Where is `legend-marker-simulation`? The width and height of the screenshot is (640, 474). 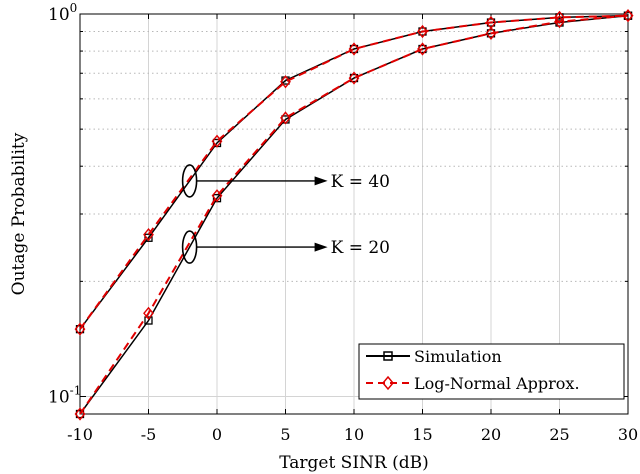
legend-marker-simulation is located at coordinates (388, 356).